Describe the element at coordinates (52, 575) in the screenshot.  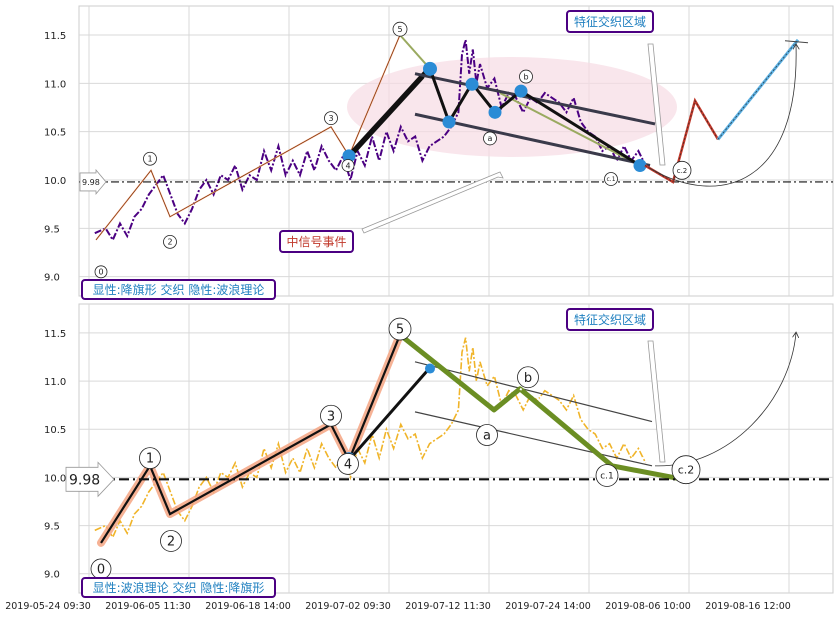
I see `bottom-y-tick-label: 9.0` at that location.